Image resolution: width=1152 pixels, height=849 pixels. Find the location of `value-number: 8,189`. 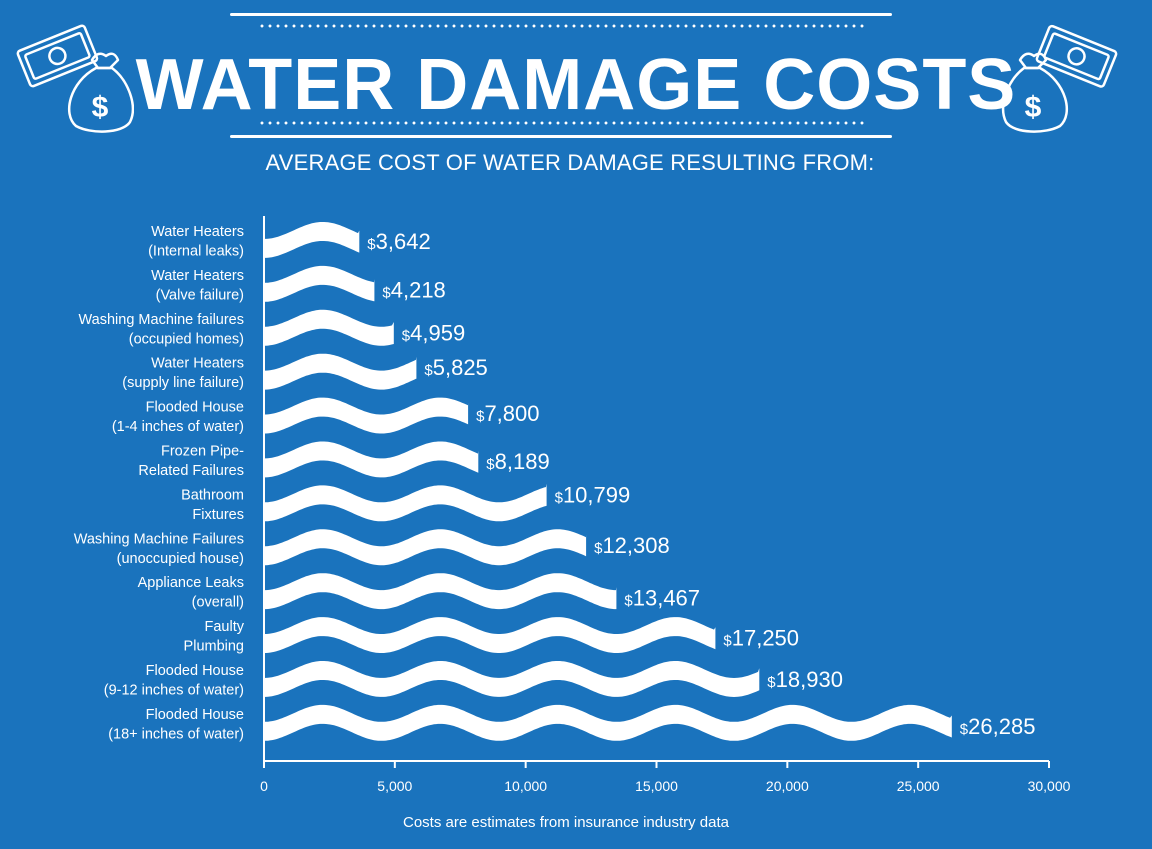

value-number: 8,189 is located at coordinates (522, 461).